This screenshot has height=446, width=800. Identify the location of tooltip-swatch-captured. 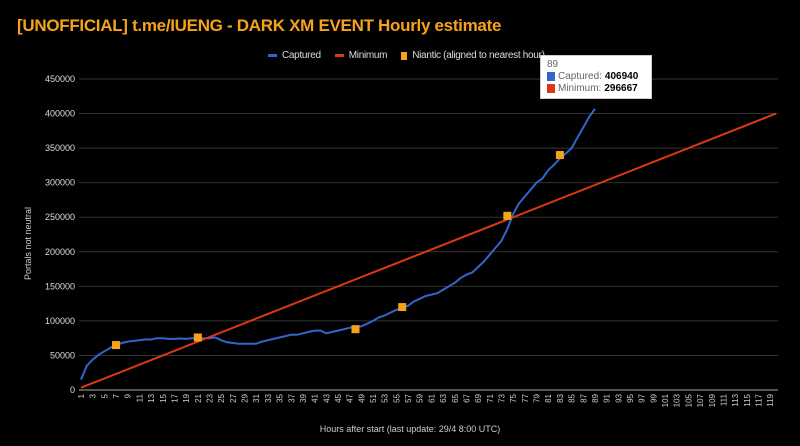
(551, 76).